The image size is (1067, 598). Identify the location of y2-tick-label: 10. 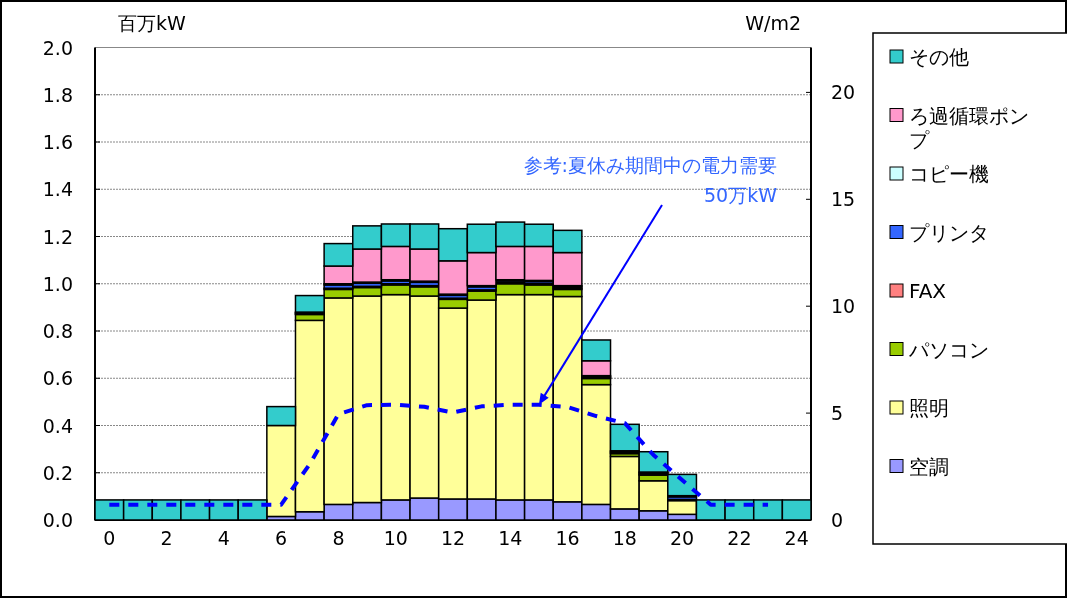
(843, 306).